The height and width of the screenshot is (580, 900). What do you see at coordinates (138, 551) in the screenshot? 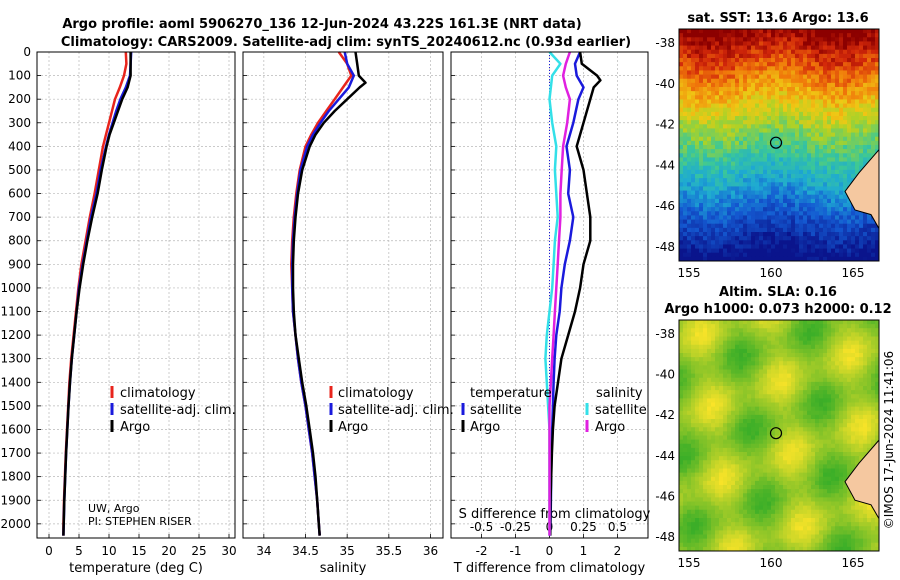
I see `x-tick-label: 15` at bounding box center [138, 551].